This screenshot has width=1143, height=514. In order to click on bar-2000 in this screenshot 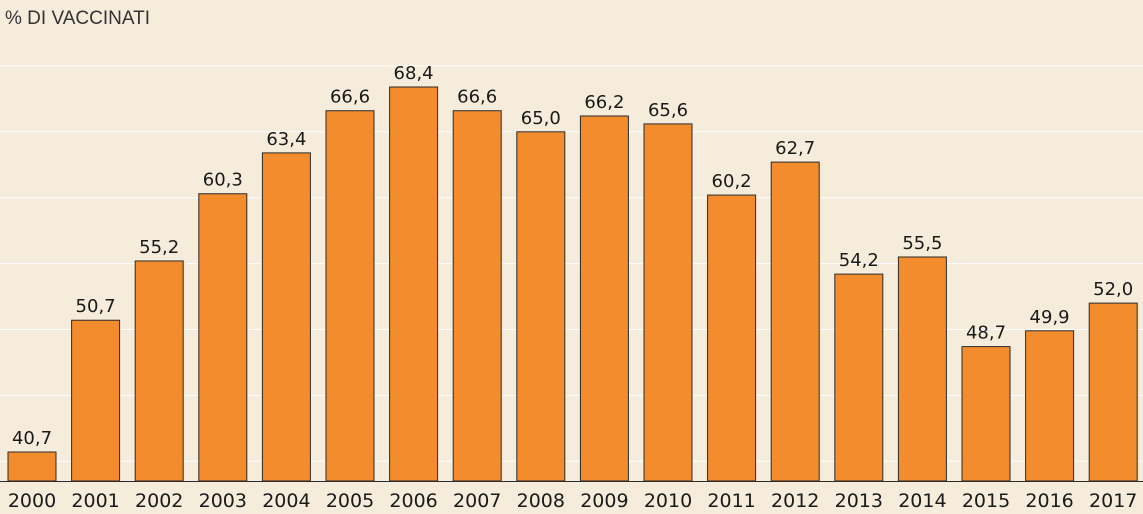, I will do `click(32, 466)`.